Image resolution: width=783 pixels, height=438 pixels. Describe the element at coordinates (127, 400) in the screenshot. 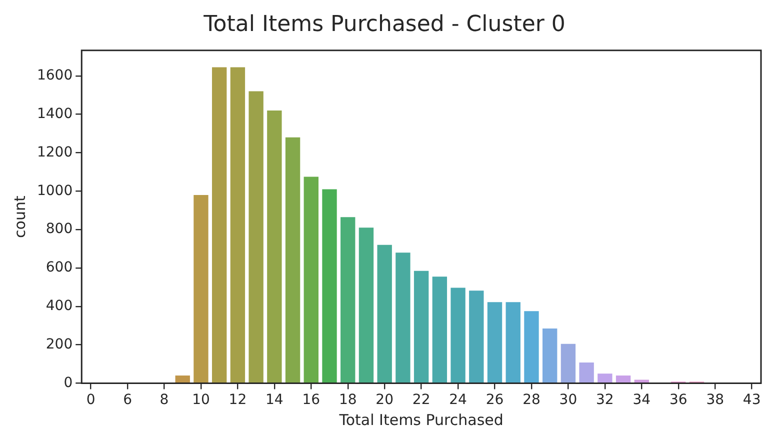

I see `x-tick-label: 6` at that location.